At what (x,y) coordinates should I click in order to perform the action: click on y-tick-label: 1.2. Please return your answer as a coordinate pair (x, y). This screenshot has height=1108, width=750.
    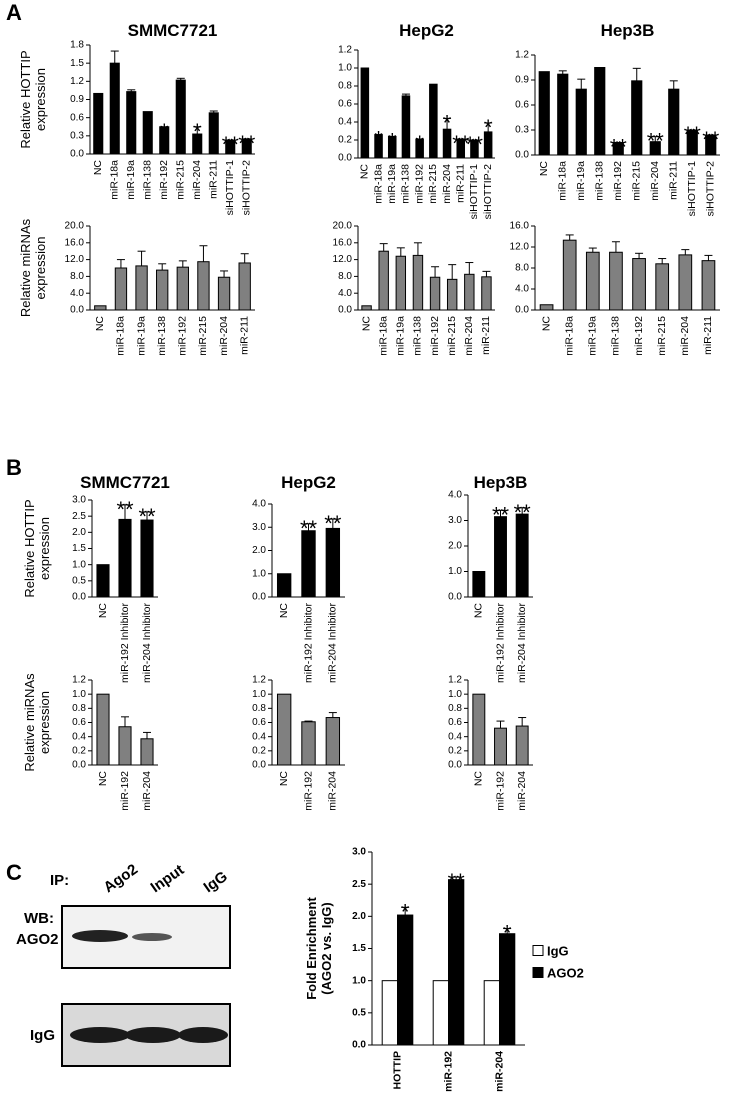
    Looking at the image, I should click on (259, 680).